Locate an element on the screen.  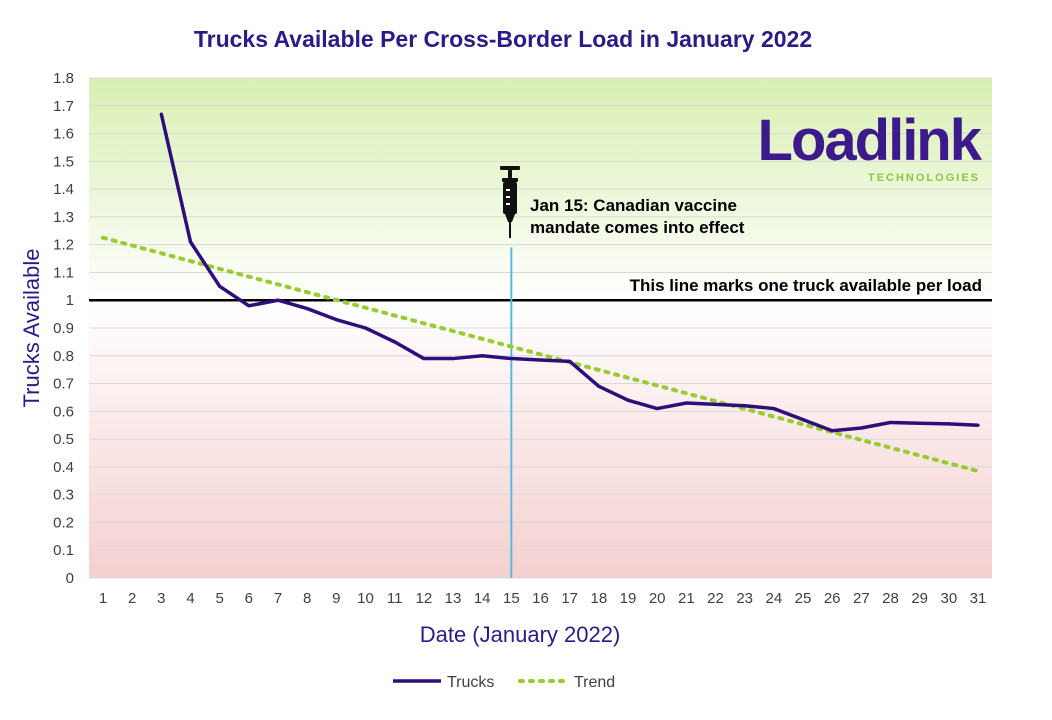
x-tick-label: 13 is located at coordinates (453, 598).